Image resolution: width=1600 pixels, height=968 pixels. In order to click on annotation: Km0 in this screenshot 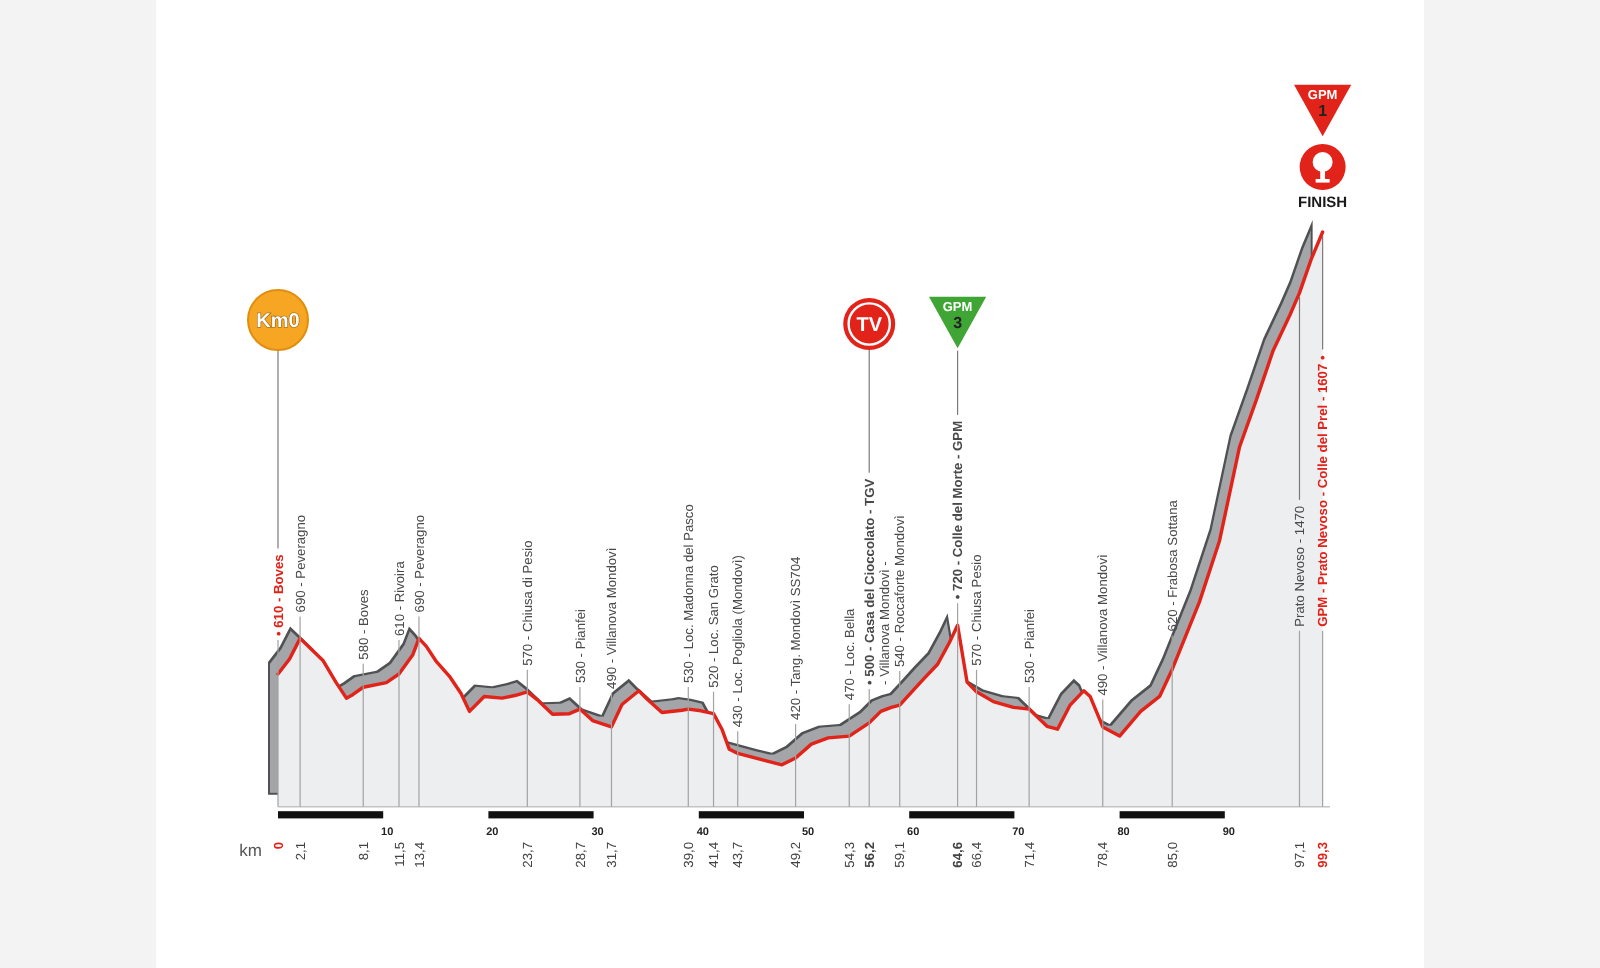, I will do `click(278, 322)`.